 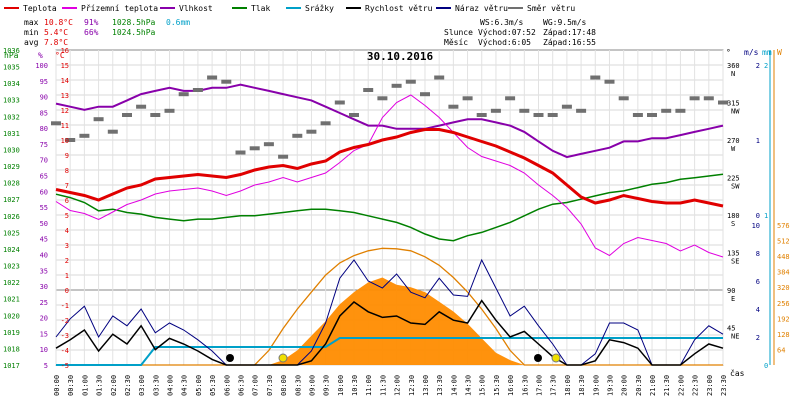 I want to click on axis-x-tick: 06:00, so click(x=227, y=385).